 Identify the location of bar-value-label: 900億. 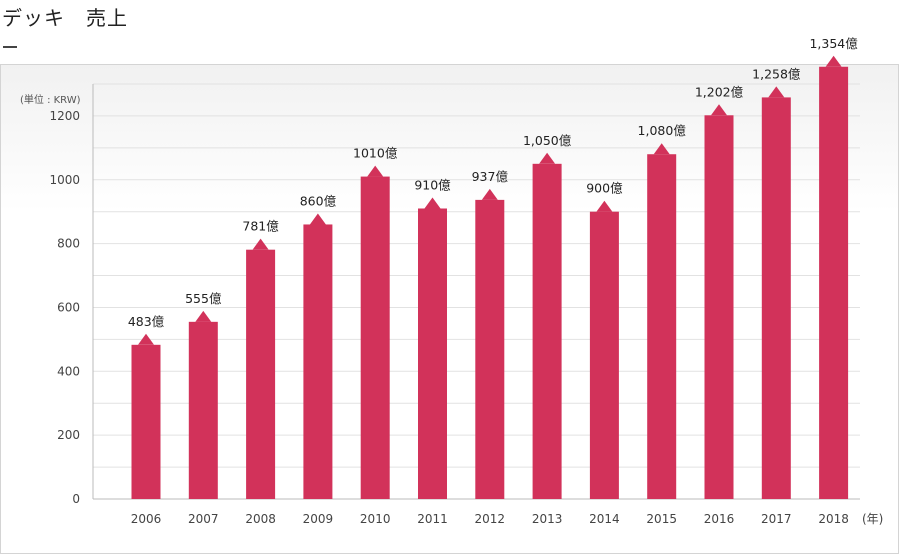
(604, 188).